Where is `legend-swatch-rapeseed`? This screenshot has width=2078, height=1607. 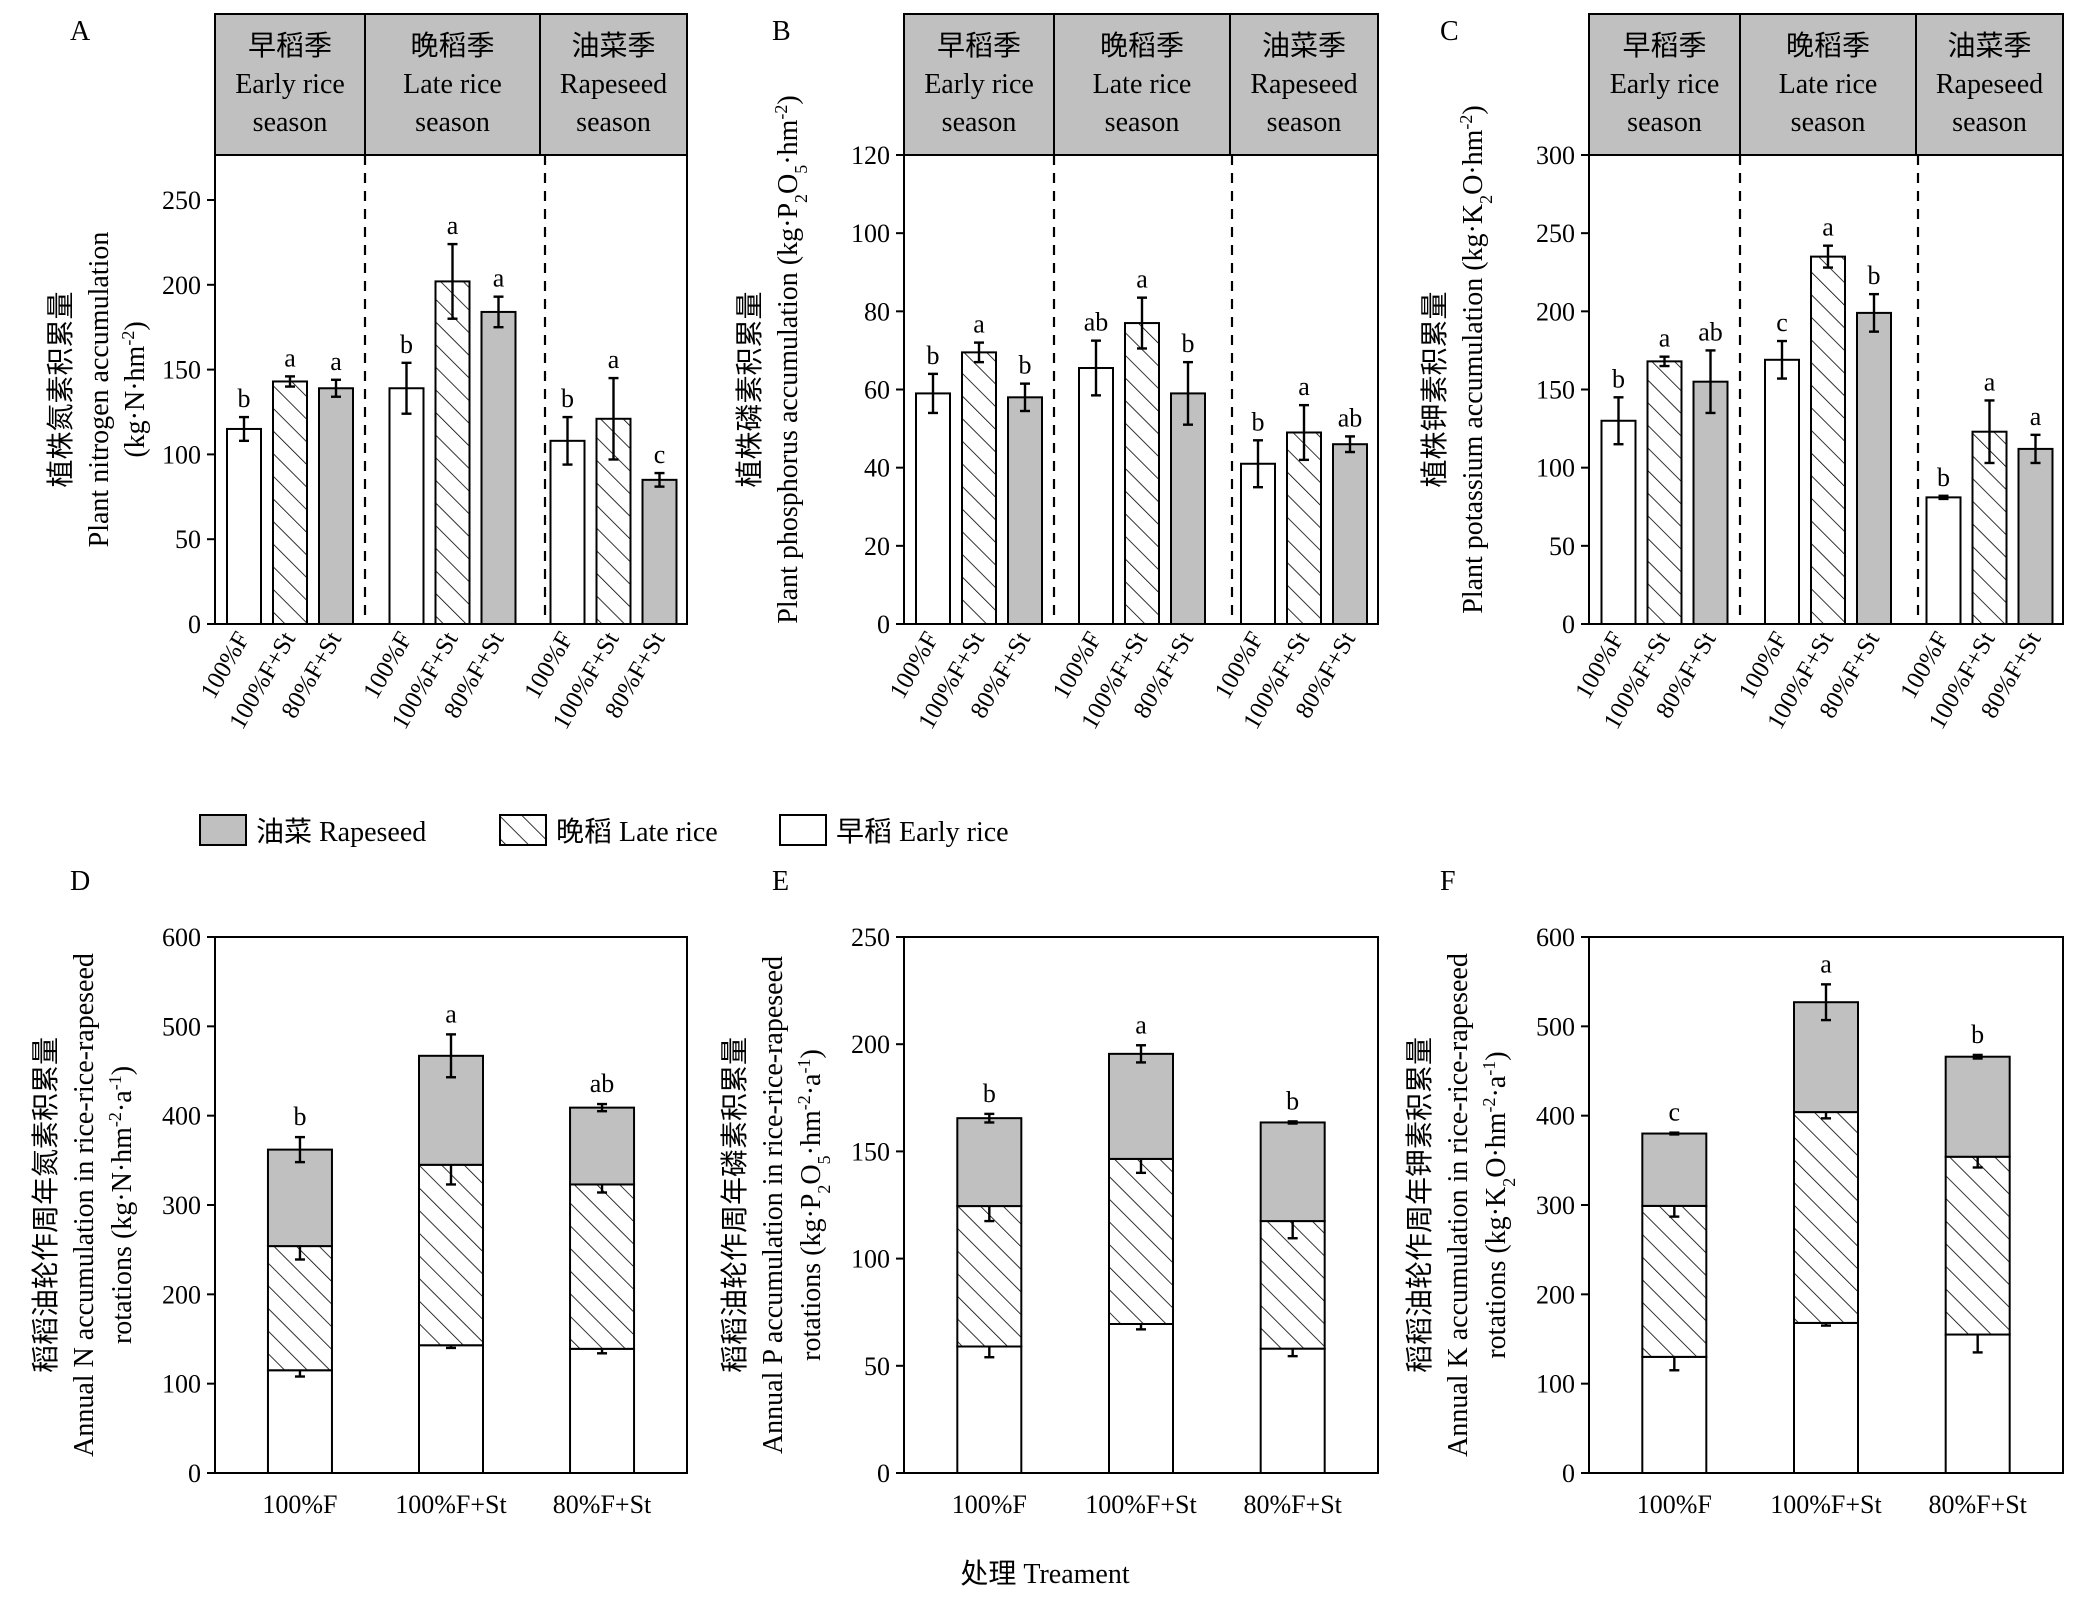 legend-swatch-rapeseed is located at coordinates (223, 830).